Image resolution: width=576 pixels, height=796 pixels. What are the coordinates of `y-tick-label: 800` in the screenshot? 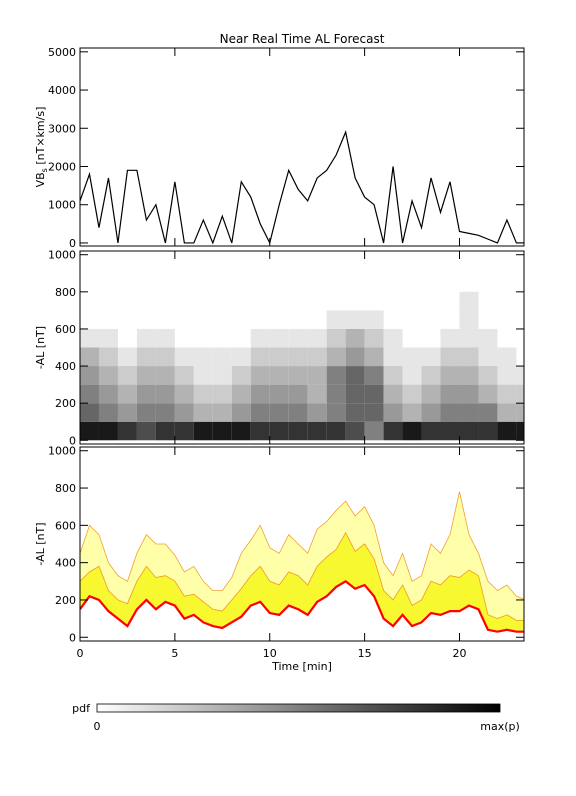 It's located at (65, 488).